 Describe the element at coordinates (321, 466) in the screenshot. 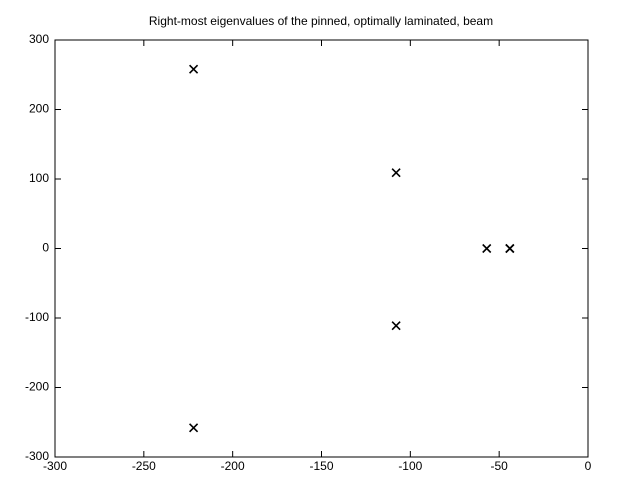

I see `x-tick-label: -150` at that location.